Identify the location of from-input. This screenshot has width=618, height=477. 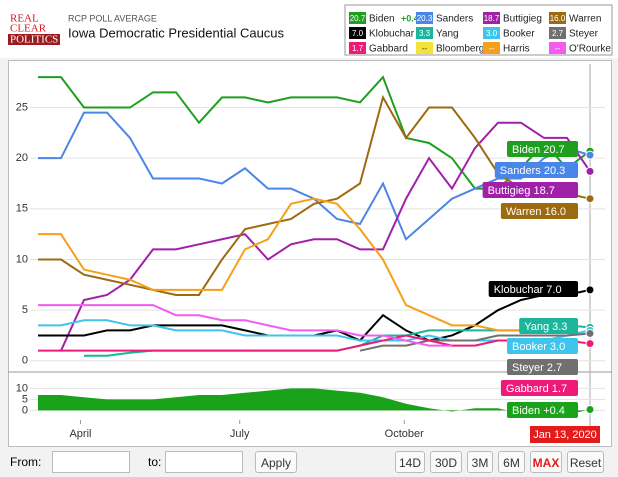
(91, 462).